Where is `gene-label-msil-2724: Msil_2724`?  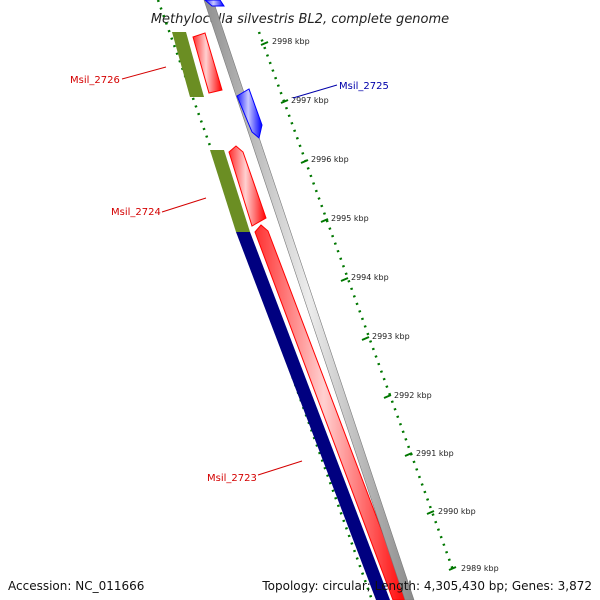 gene-label-msil-2724: Msil_2724 is located at coordinates (136, 212).